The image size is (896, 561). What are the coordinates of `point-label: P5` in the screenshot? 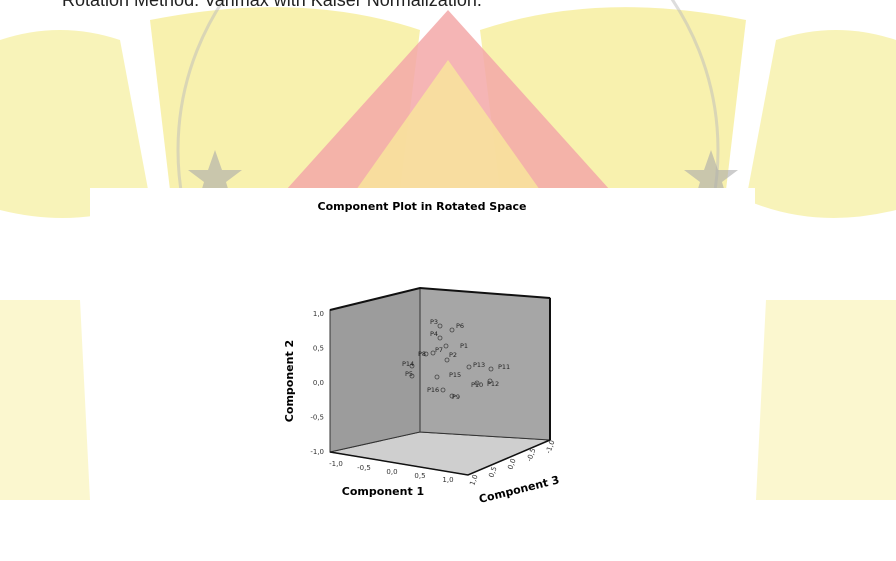 It's located at (409, 374).